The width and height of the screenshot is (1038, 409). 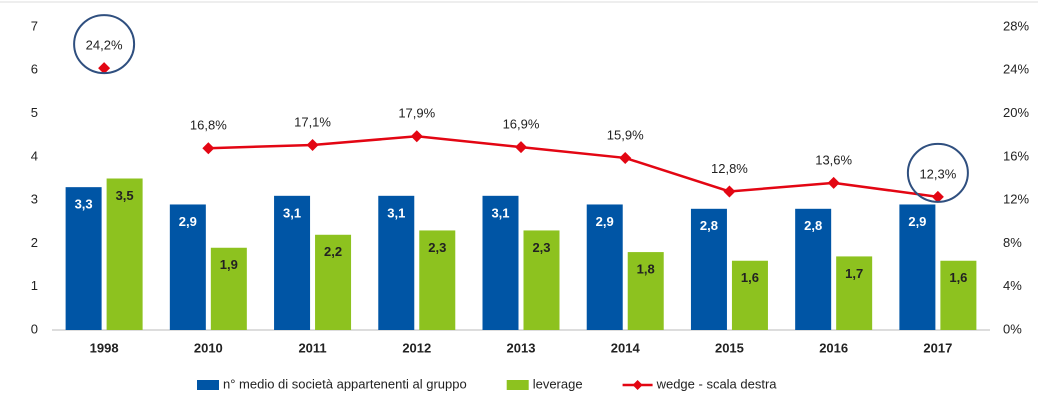 What do you see at coordinates (558, 383) in the screenshot?
I see `legend-label: leverage` at bounding box center [558, 383].